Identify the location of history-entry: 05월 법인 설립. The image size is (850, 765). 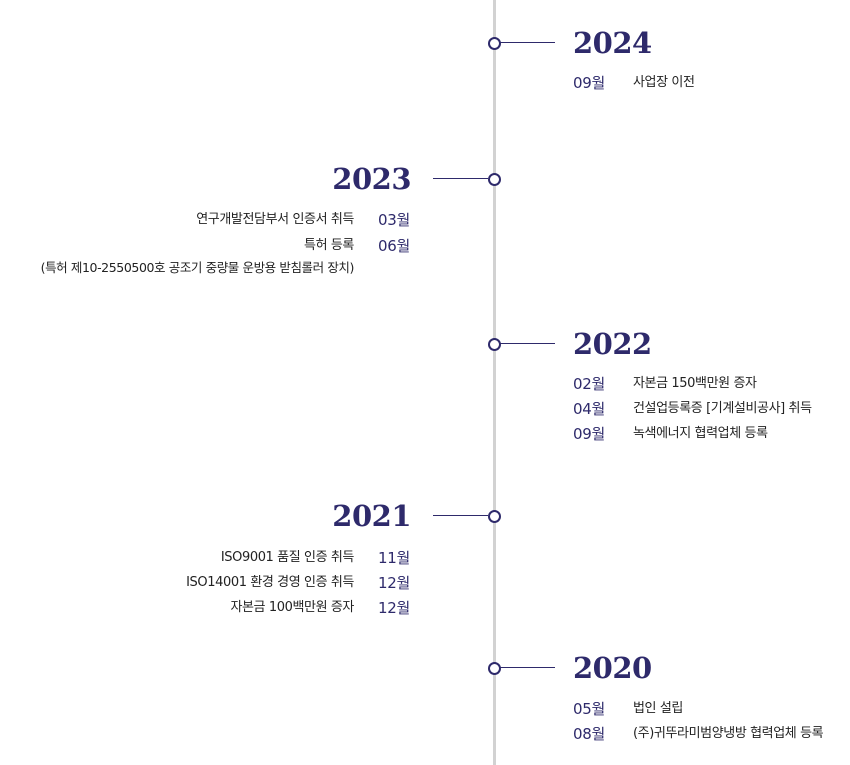
(425, 709).